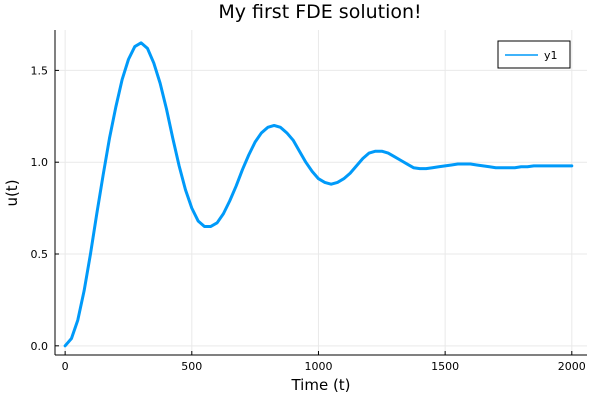 This screenshot has height=400, width=600. What do you see at coordinates (40, 254) in the screenshot?
I see `y-tick-label: 0.5` at bounding box center [40, 254].